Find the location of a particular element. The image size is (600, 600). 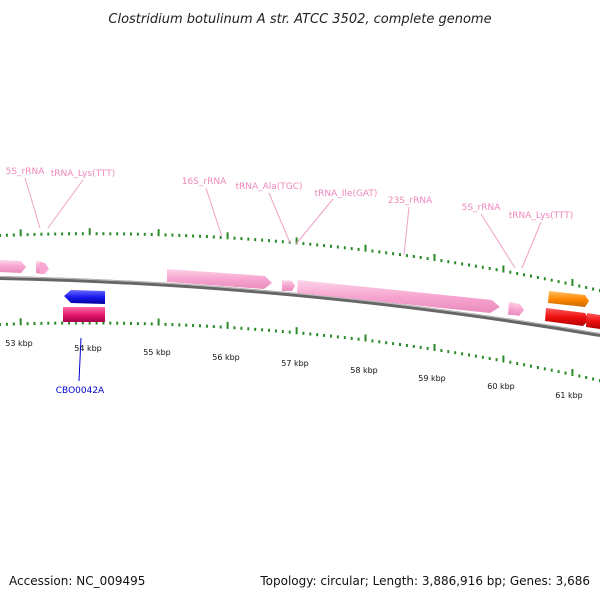

feature-label-16s-rrna: 16S_rRNA is located at coordinates (204, 182).